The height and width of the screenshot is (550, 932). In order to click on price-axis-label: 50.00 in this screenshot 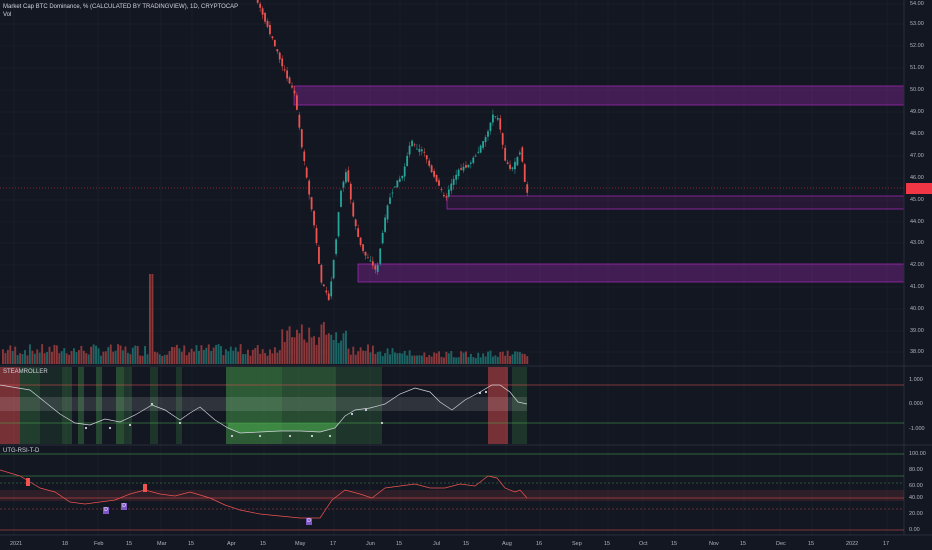, I will do `click(917, 90)`.